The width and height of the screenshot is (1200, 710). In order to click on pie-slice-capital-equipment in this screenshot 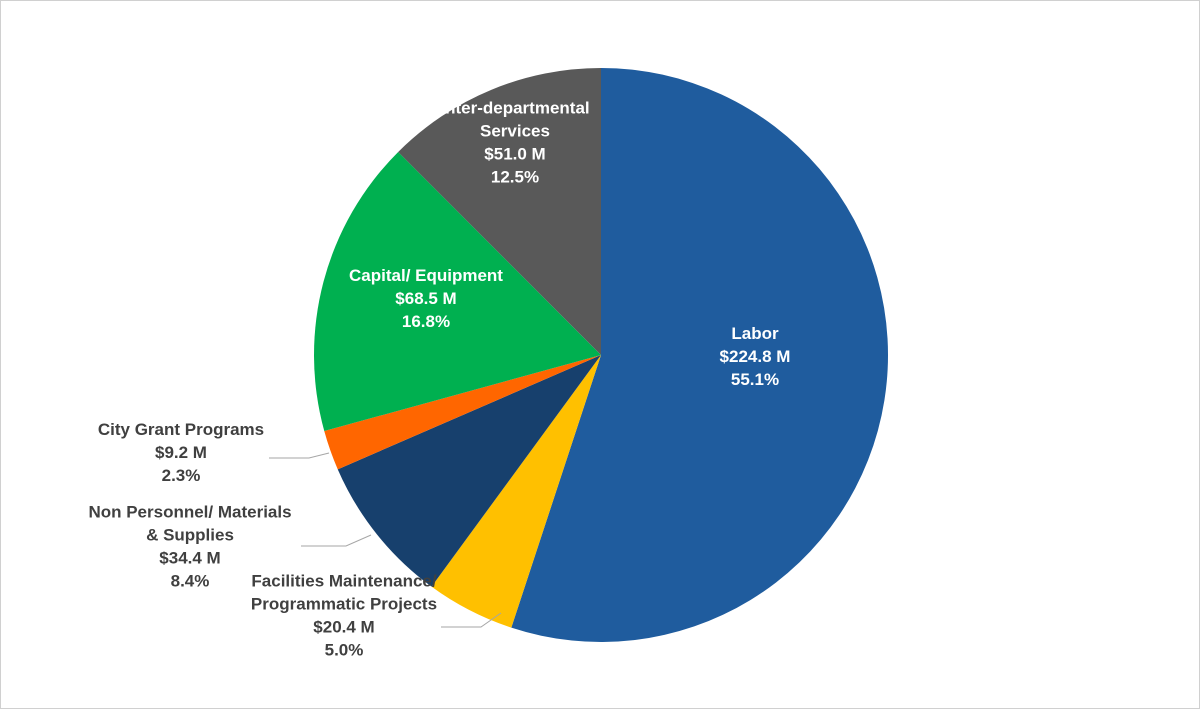, I will do `click(457, 291)`.